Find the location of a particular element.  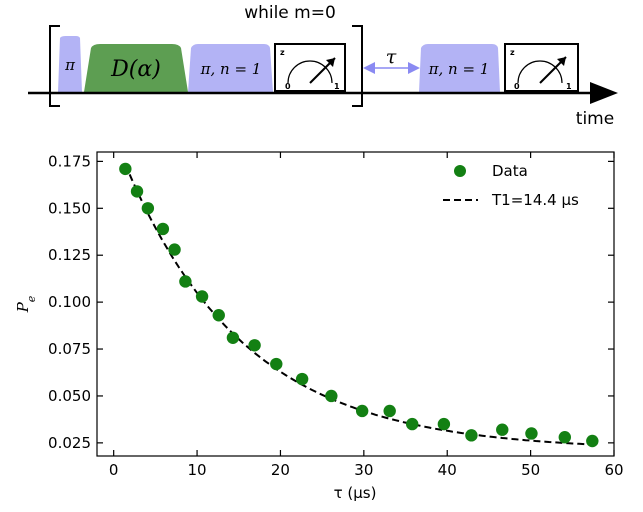

loop-bracket-right is located at coordinates (357, 66).